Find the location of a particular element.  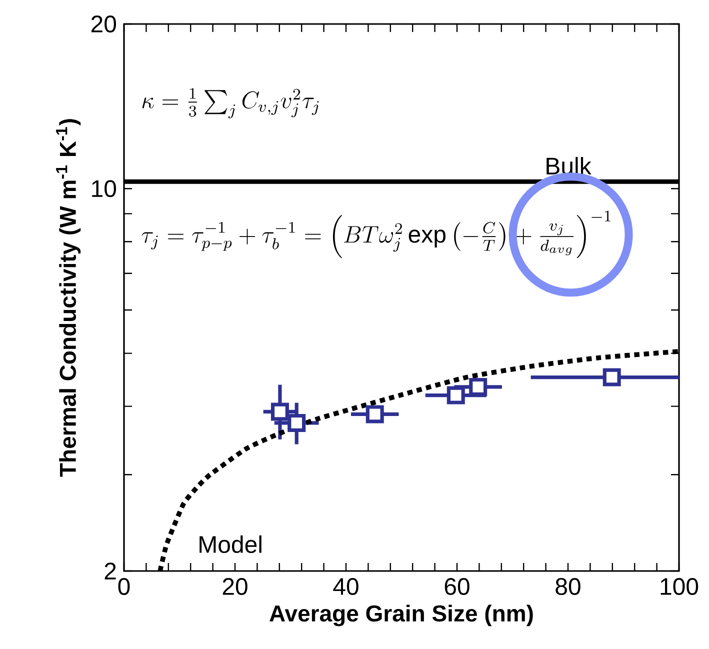

annotation: $\tau_j = \tau_{p-p}^{-1} + \tau_b^{-1} = \left(BT\omega_j^2 \exp\left(-\frac{C}{T}\right) + \frac{v_j}{d_{avg}}\right)^{-1}$ is located at coordinates (376, 234).